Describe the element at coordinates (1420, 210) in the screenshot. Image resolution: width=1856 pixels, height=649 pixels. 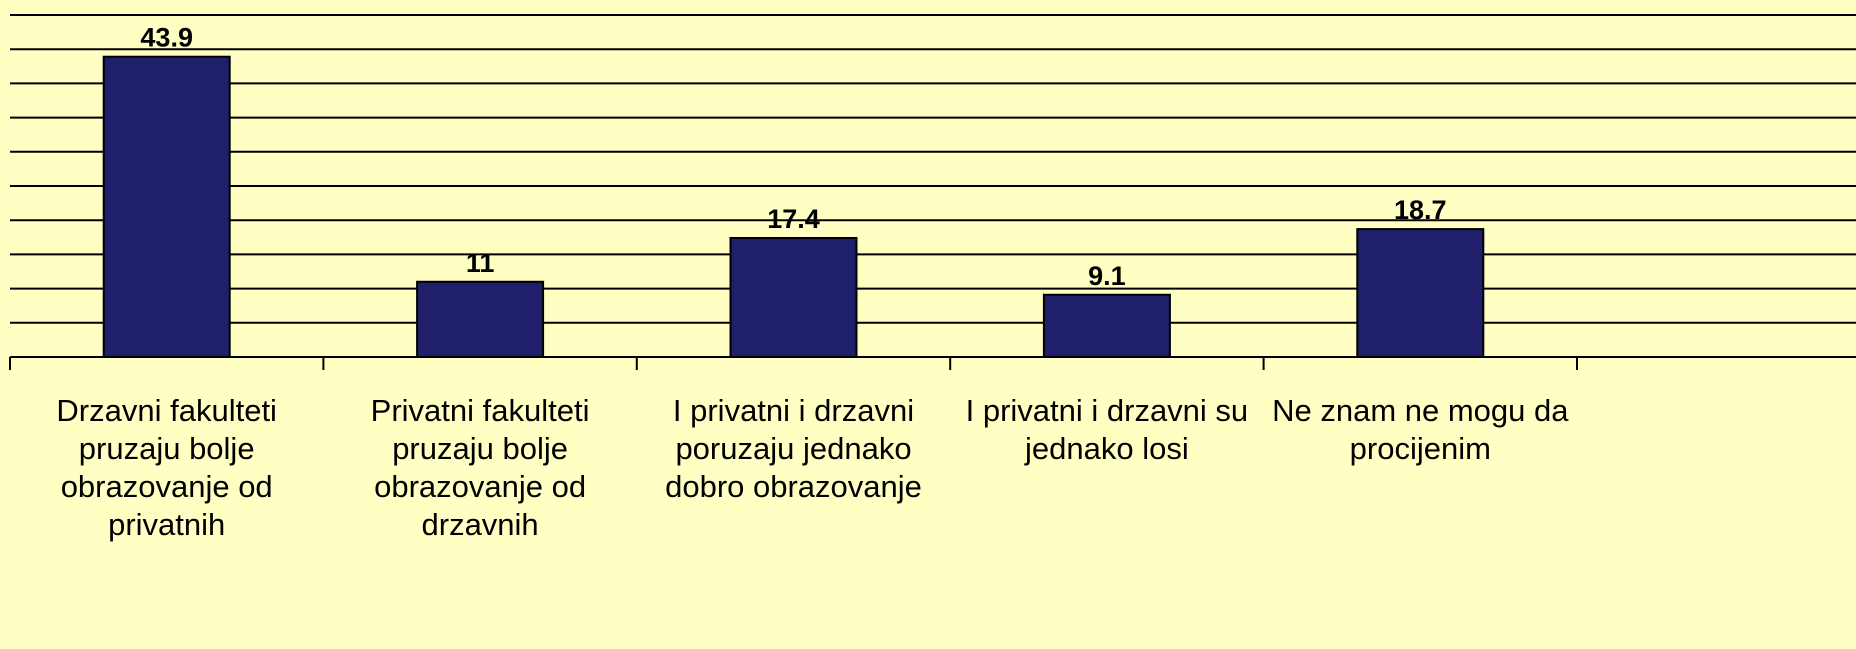
I see `value-label: 18.7` at that location.